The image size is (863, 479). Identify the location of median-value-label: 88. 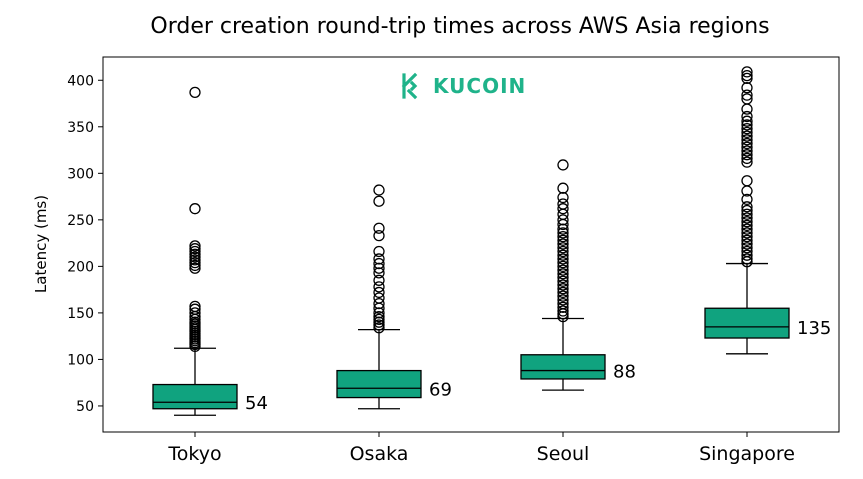
(624, 372).